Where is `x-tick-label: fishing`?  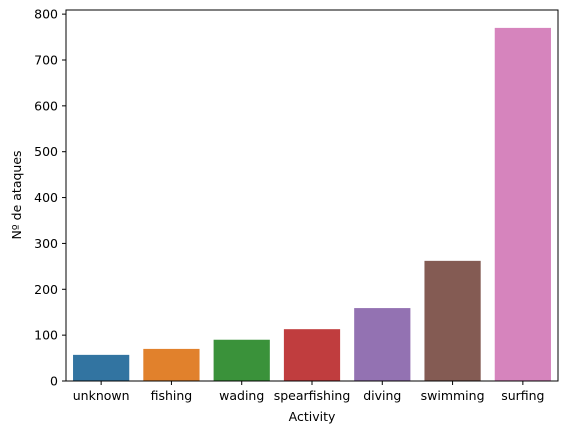
x-tick-label: fishing is located at coordinates (172, 395).